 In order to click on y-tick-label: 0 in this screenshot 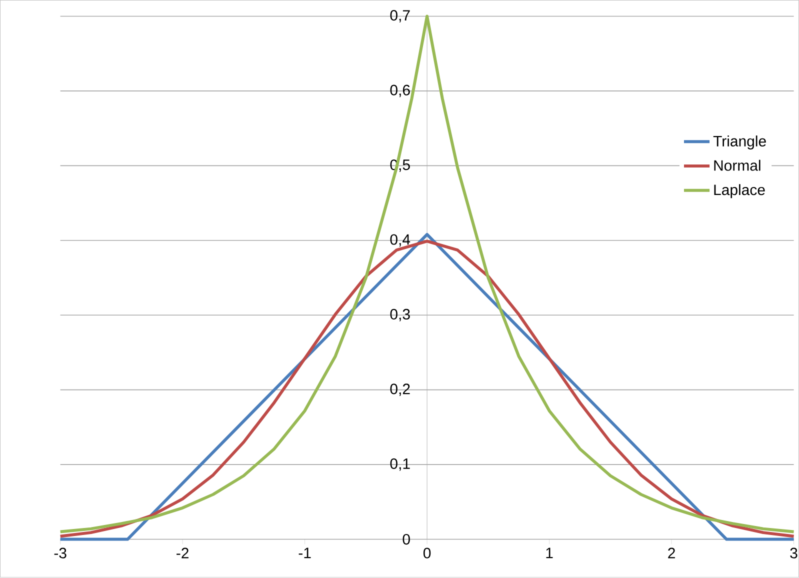, I will do `click(406, 539)`.